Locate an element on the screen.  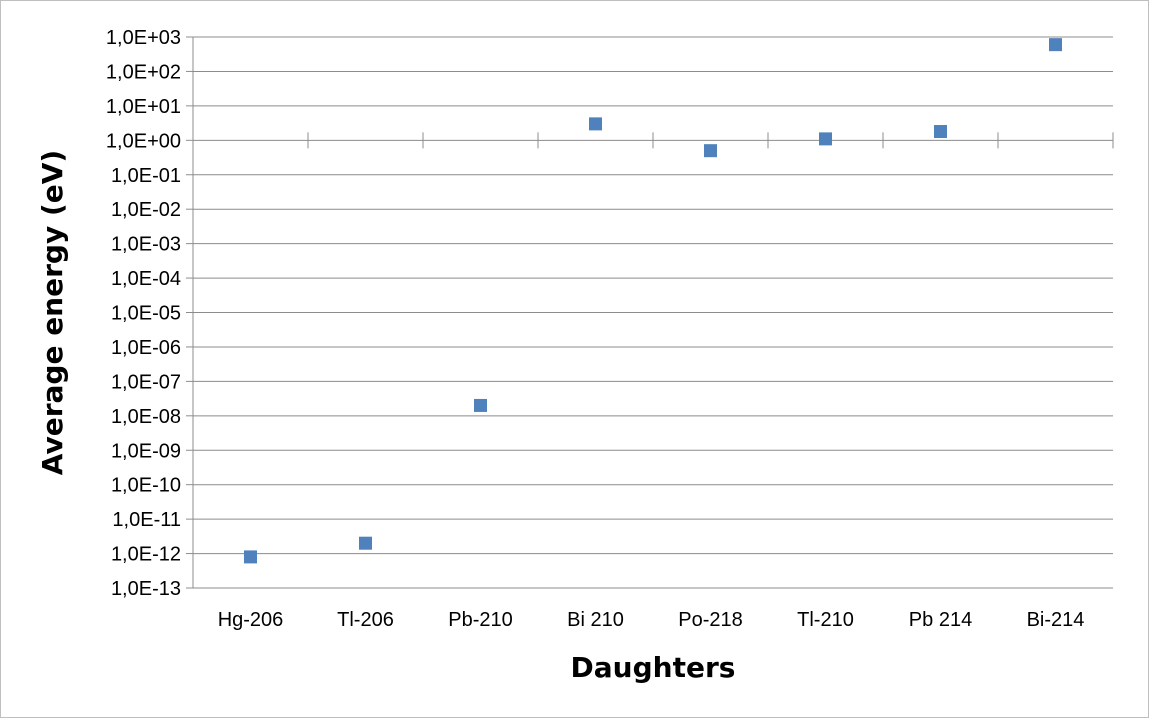
y-tick-label: 1,0E+02 is located at coordinates (143, 72).